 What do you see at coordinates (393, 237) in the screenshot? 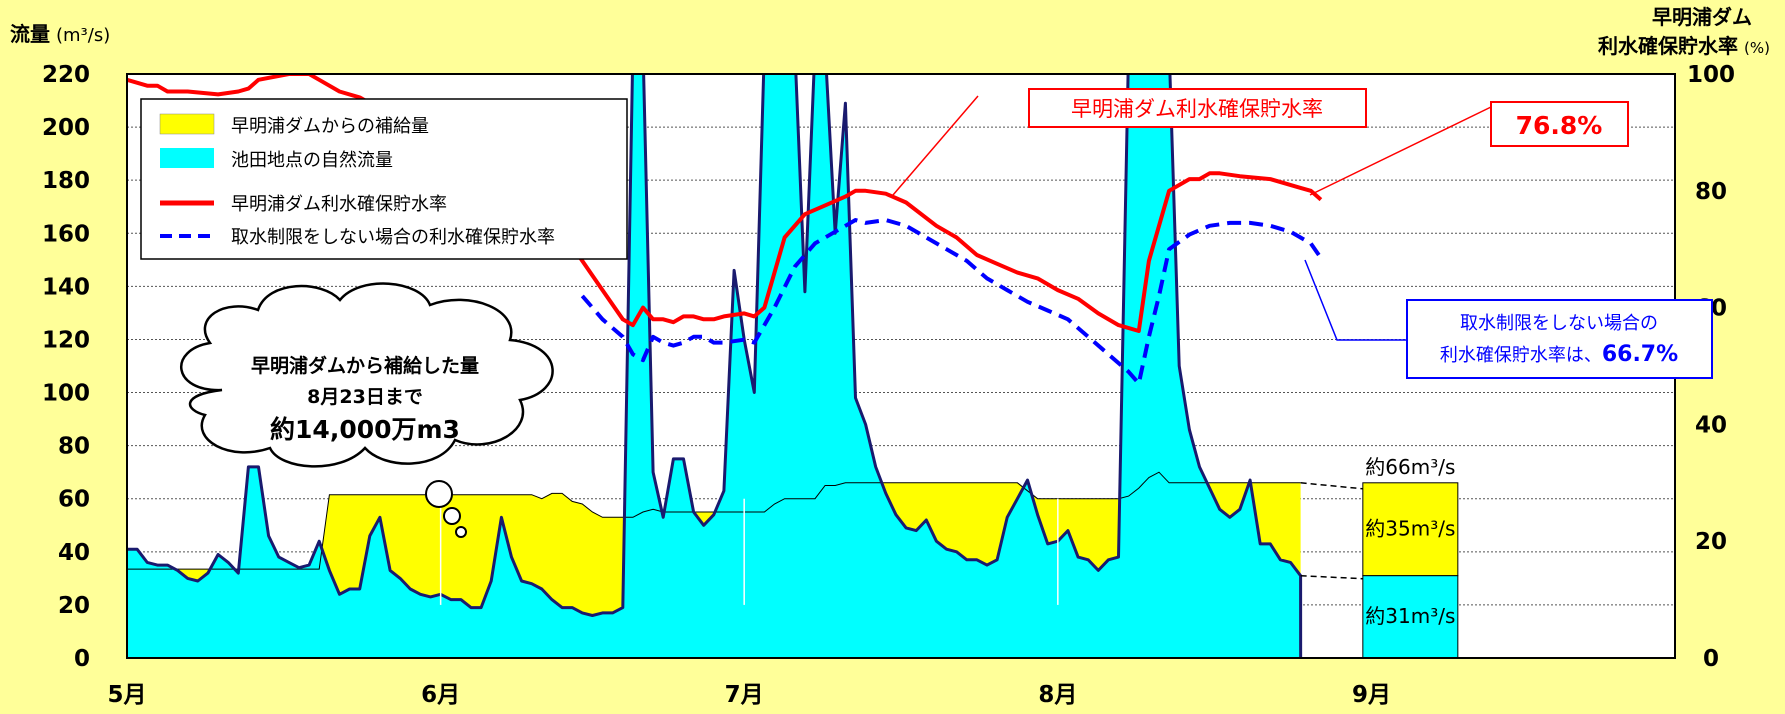
I see `legend-label-no-restriction: 取水制限をしない場合の利水確保貯水率` at bounding box center [393, 237].